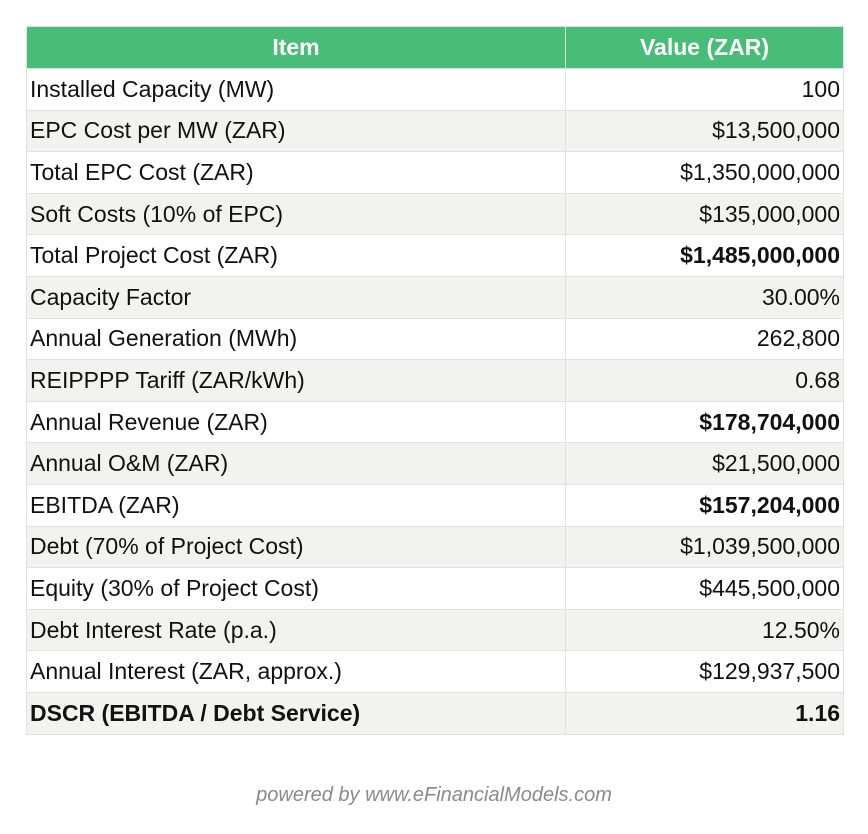 This screenshot has width=868, height=834. Describe the element at coordinates (704, 547) in the screenshot. I see `row-value: $1,039,500,000` at that location.